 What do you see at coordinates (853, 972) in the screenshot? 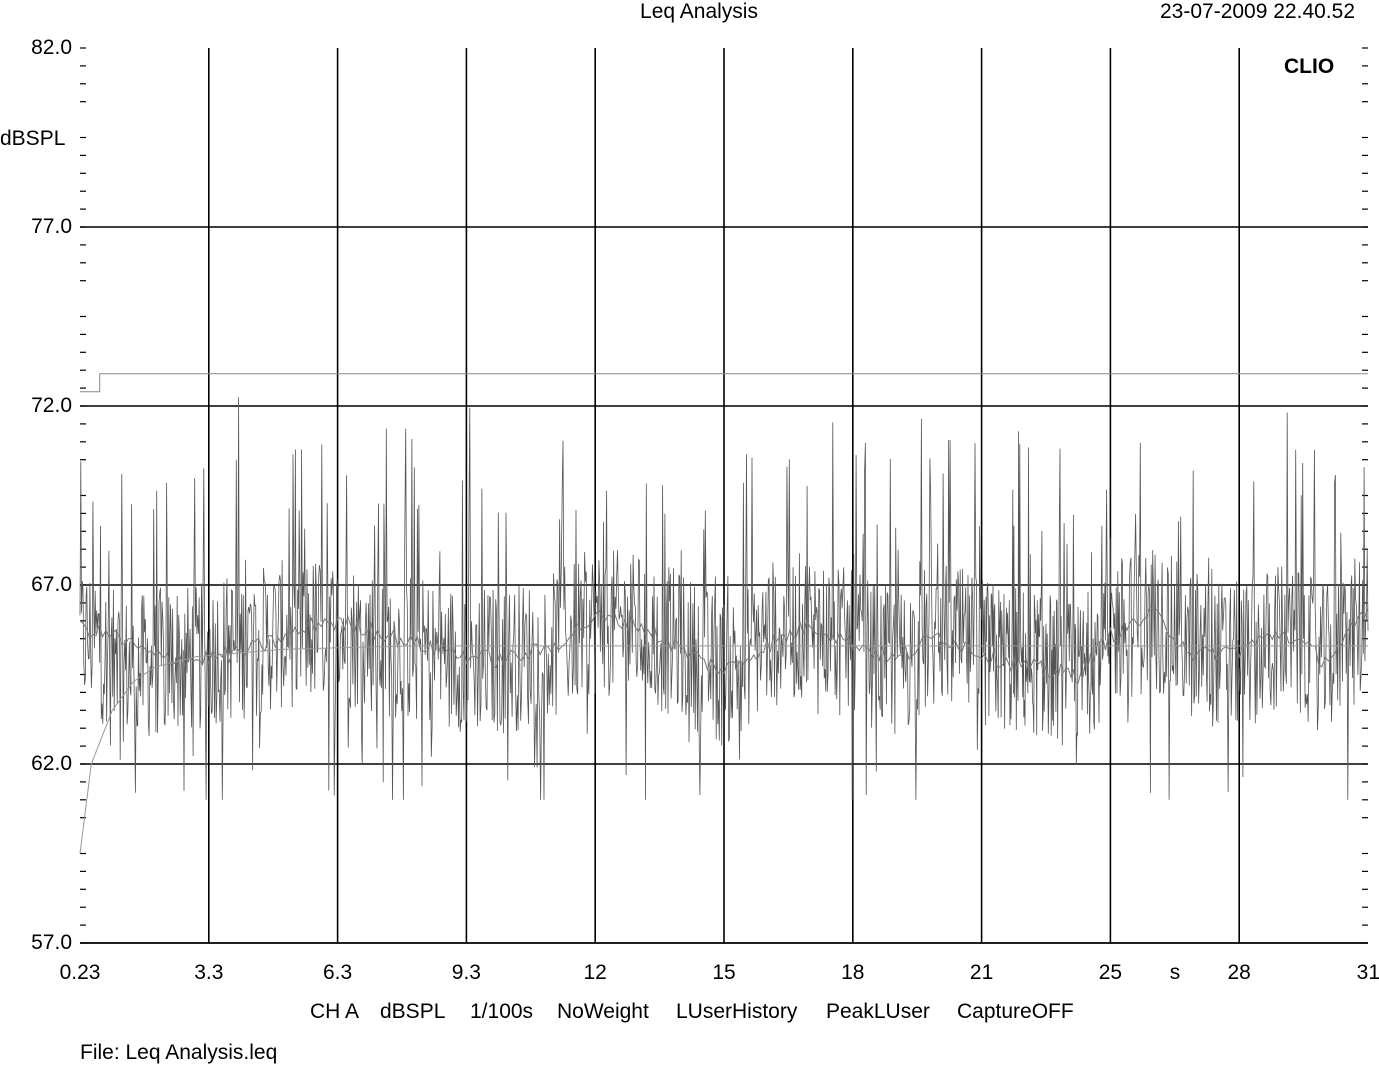
I see `x-tick-label: 18` at bounding box center [853, 972].